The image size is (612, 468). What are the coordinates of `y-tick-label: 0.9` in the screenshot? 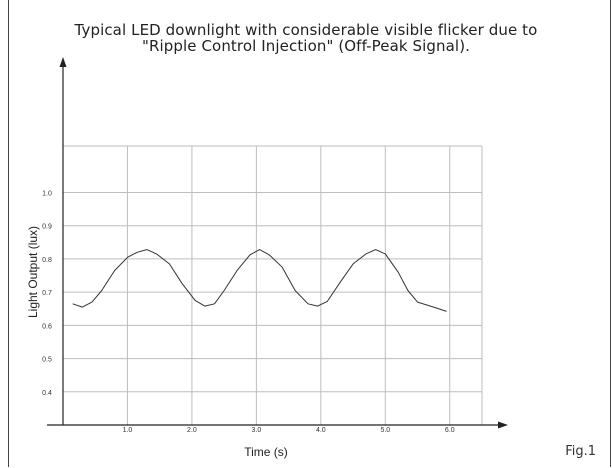 It's located at (47, 227).